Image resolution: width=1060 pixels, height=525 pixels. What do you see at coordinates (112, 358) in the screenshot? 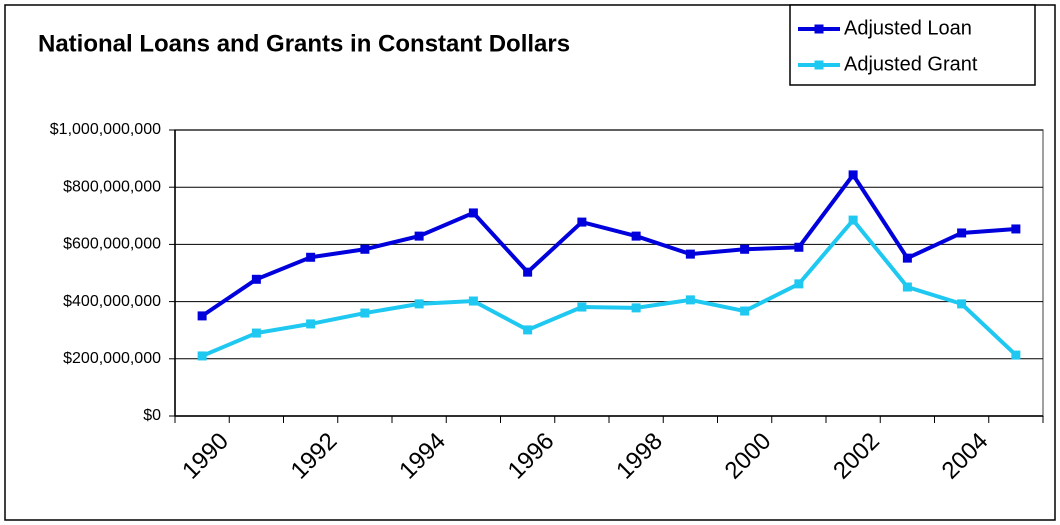
I see `y-tick-label: $200,000,000` at bounding box center [112, 358].